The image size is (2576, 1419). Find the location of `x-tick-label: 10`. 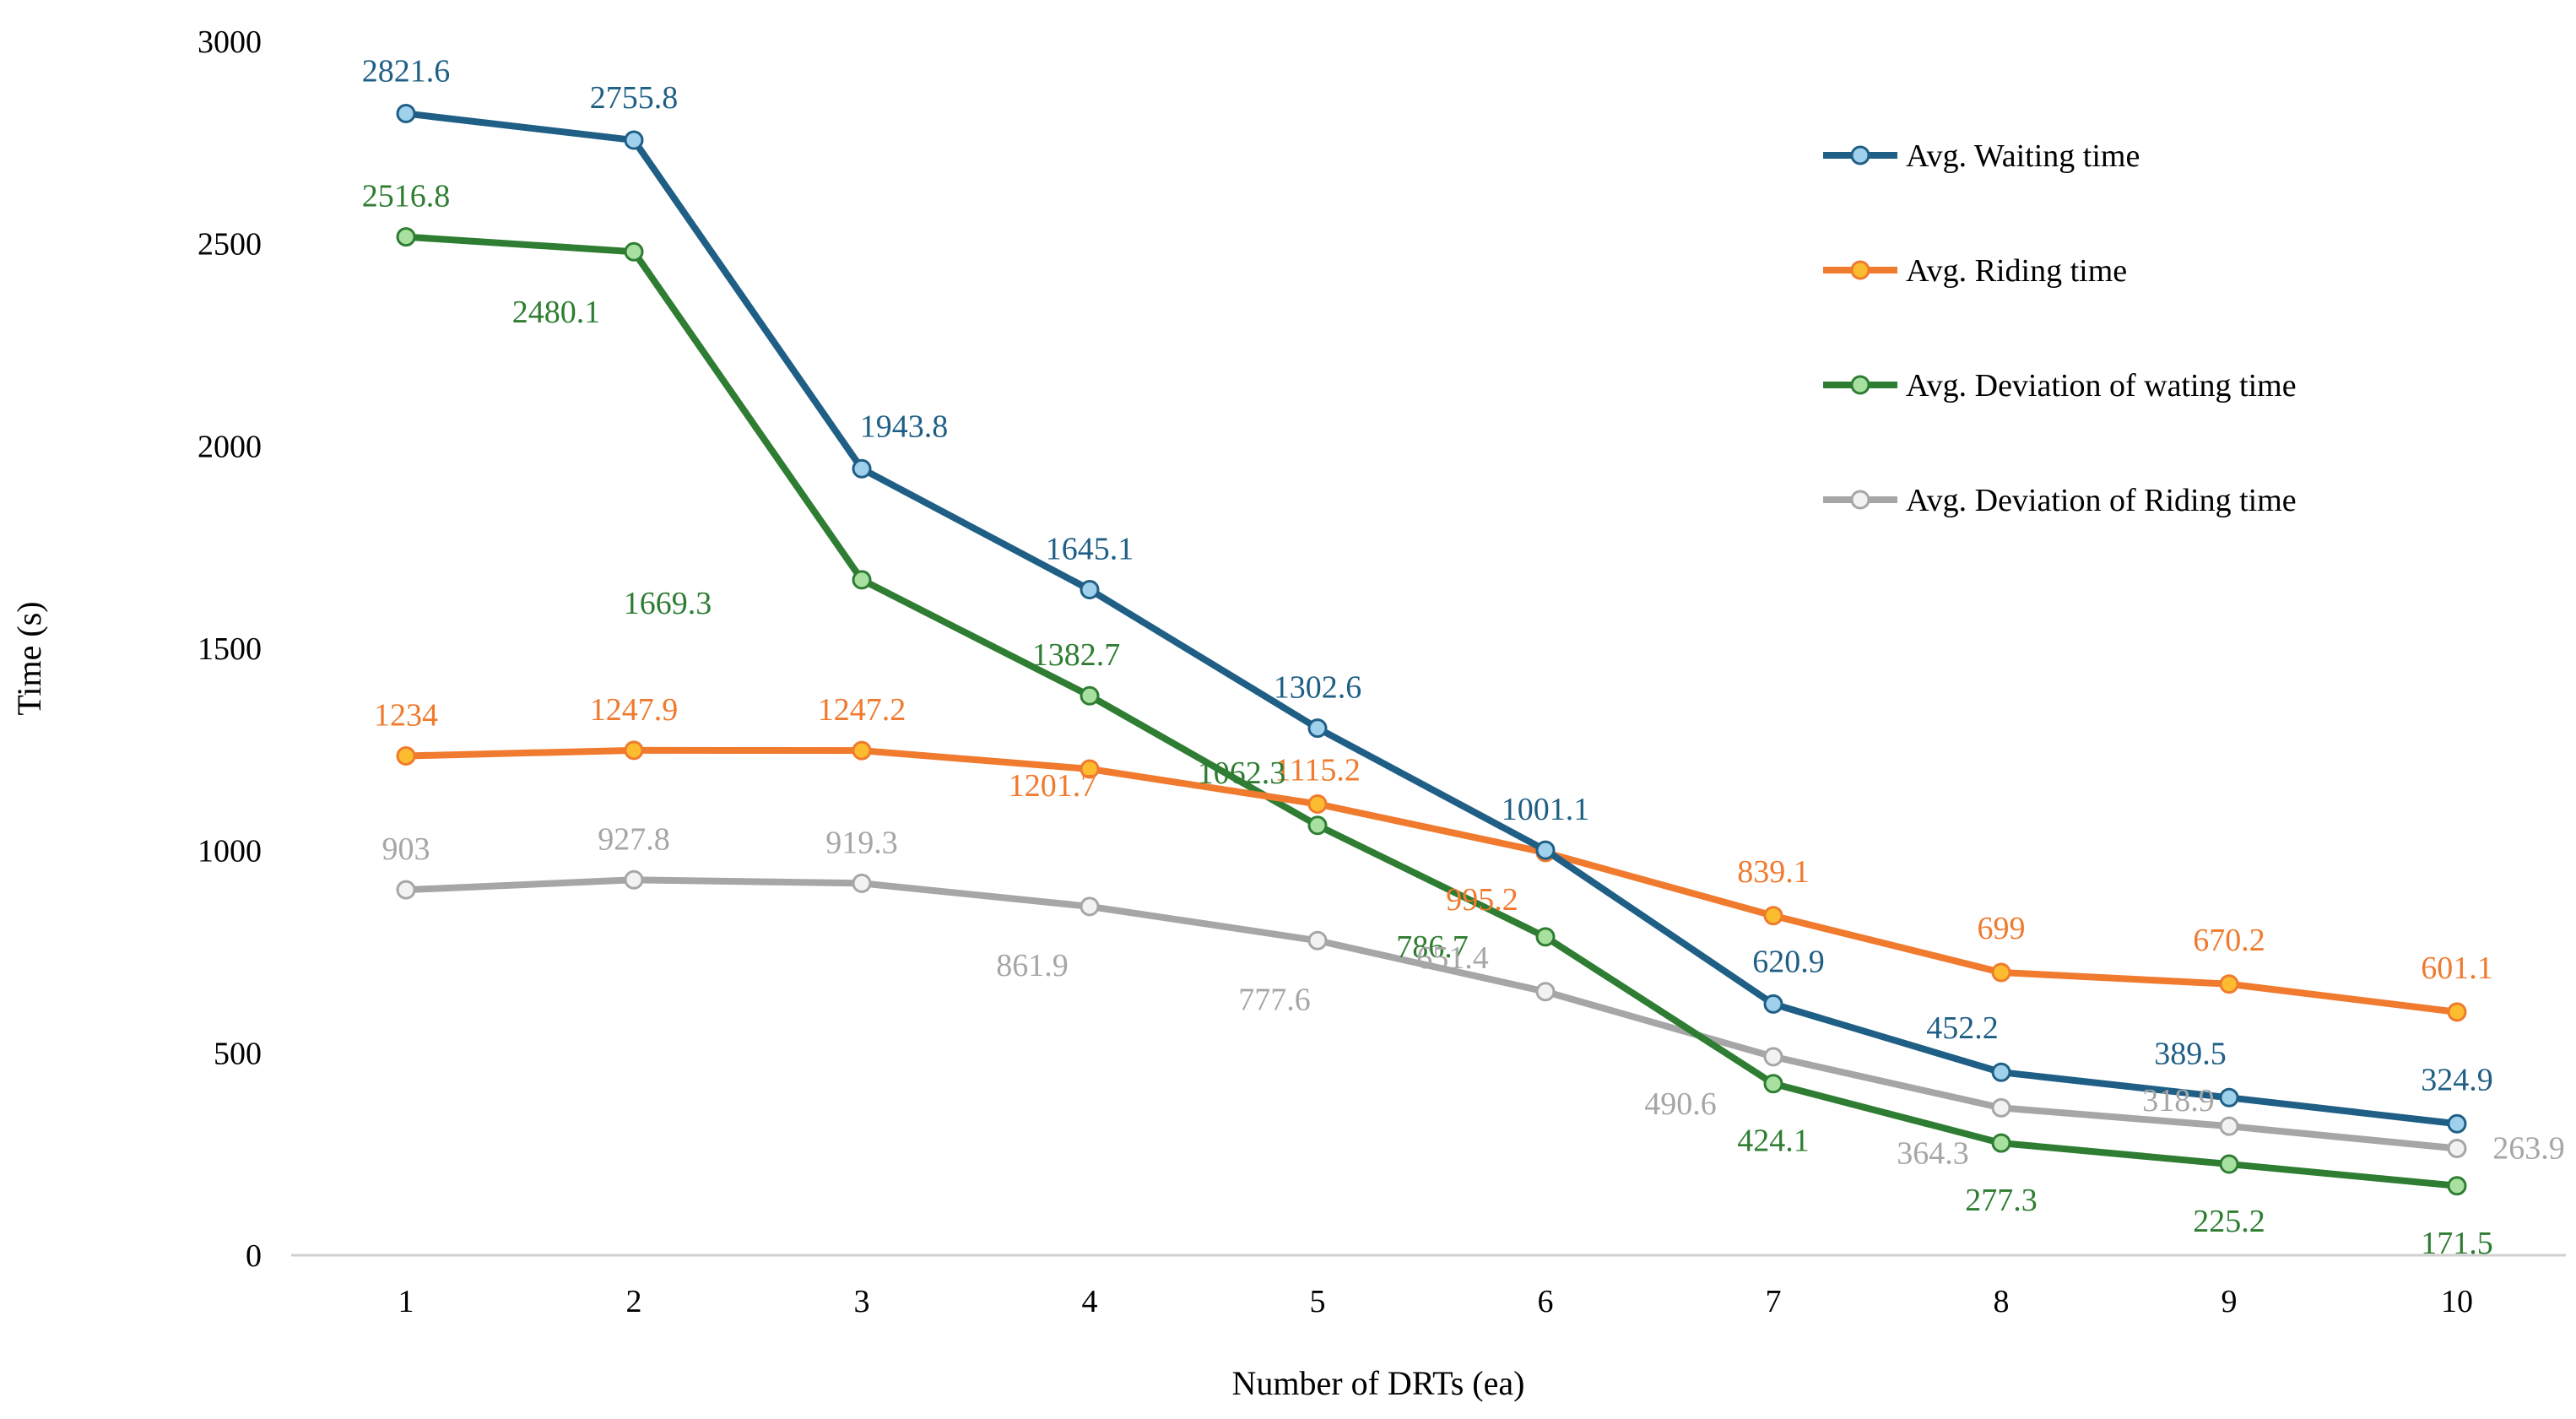

x-tick-label: 10 is located at coordinates (2457, 1301).